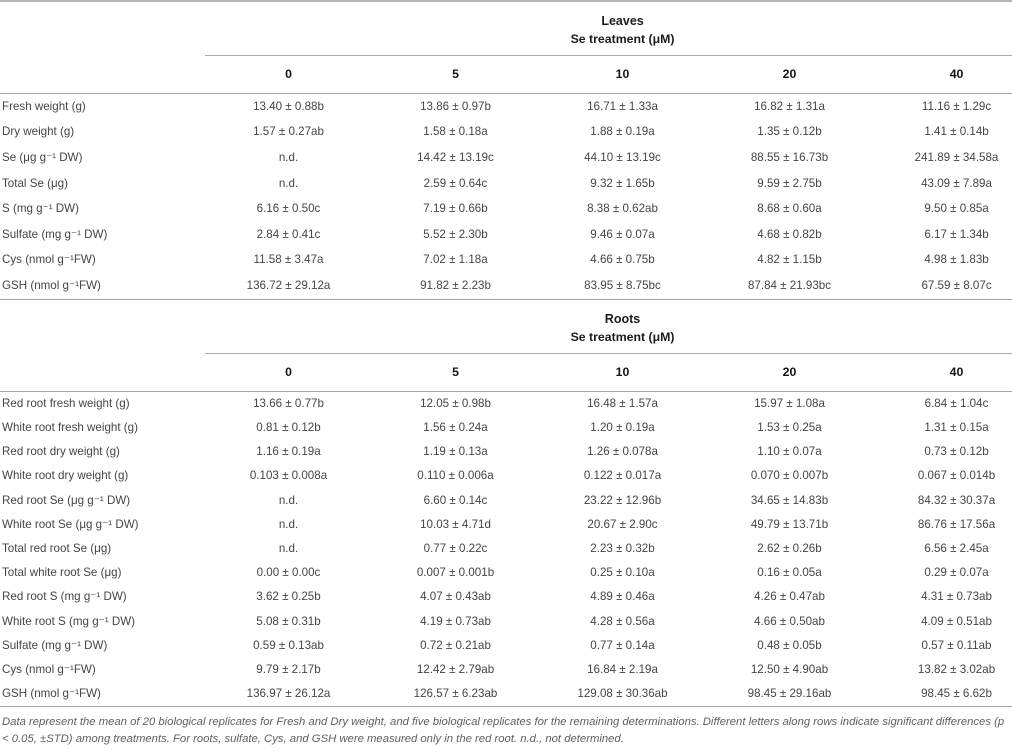 The width and height of the screenshot is (1012, 754). Describe the element at coordinates (789, 132) in the screenshot. I see `value-cell: 1.35 ± 0.12b` at that location.